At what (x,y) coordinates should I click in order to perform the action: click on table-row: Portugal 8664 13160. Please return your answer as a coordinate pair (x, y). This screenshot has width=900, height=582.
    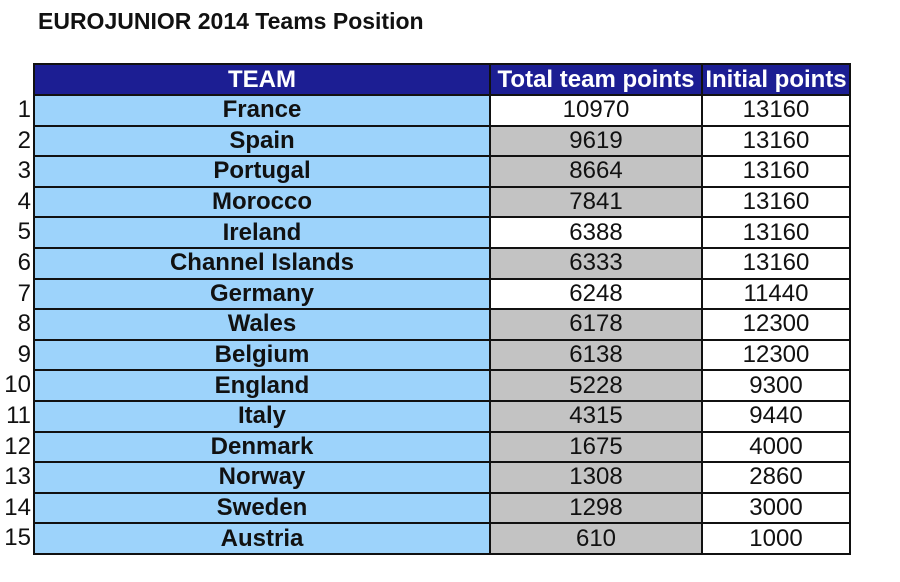
    Looking at the image, I should click on (442, 171).